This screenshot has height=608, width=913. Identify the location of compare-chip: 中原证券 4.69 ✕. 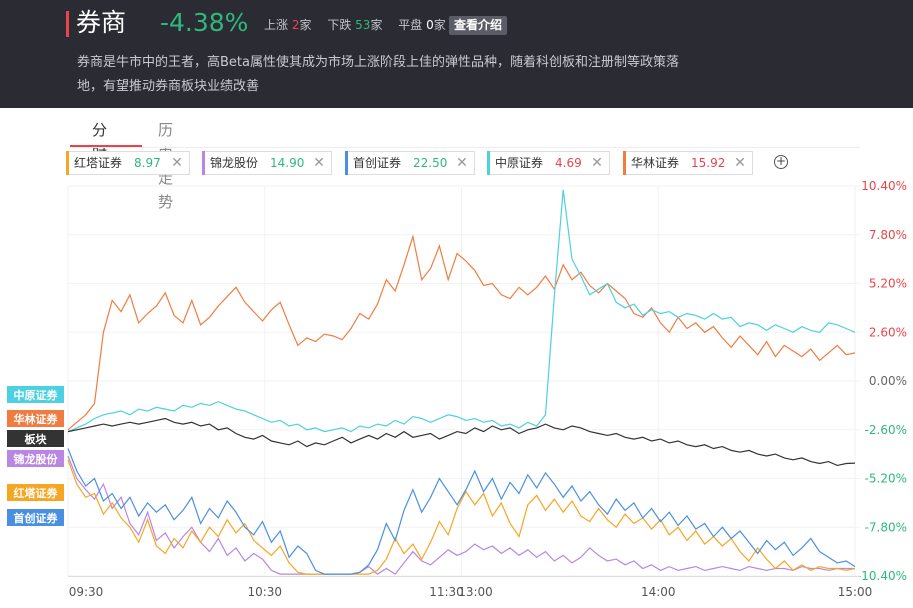
(548, 163).